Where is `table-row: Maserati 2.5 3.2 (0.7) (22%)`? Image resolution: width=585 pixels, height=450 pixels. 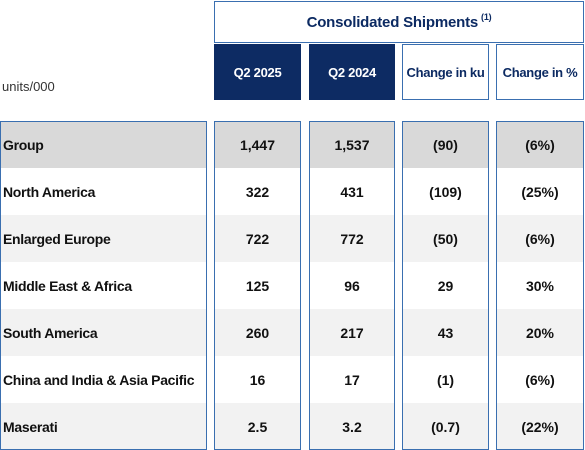 table-row: Maserati 2.5 3.2 (0.7) (22%) is located at coordinates (292, 426).